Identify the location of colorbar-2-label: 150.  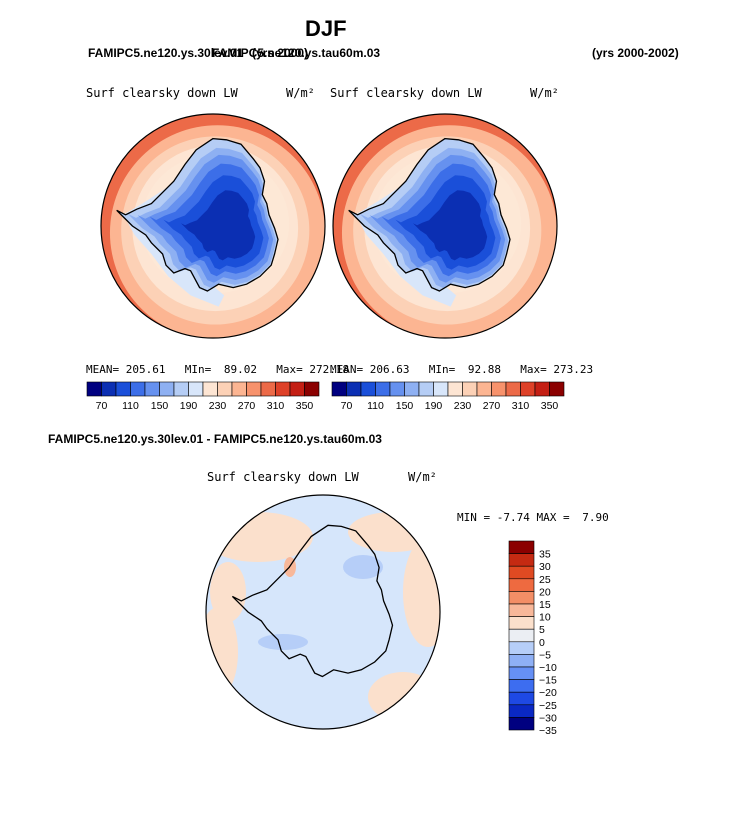
(405, 406).